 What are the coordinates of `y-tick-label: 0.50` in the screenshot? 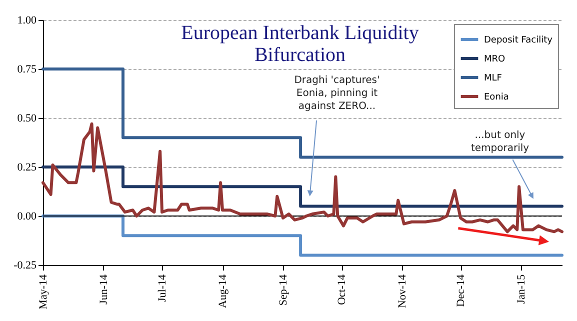 It's located at (27, 118).